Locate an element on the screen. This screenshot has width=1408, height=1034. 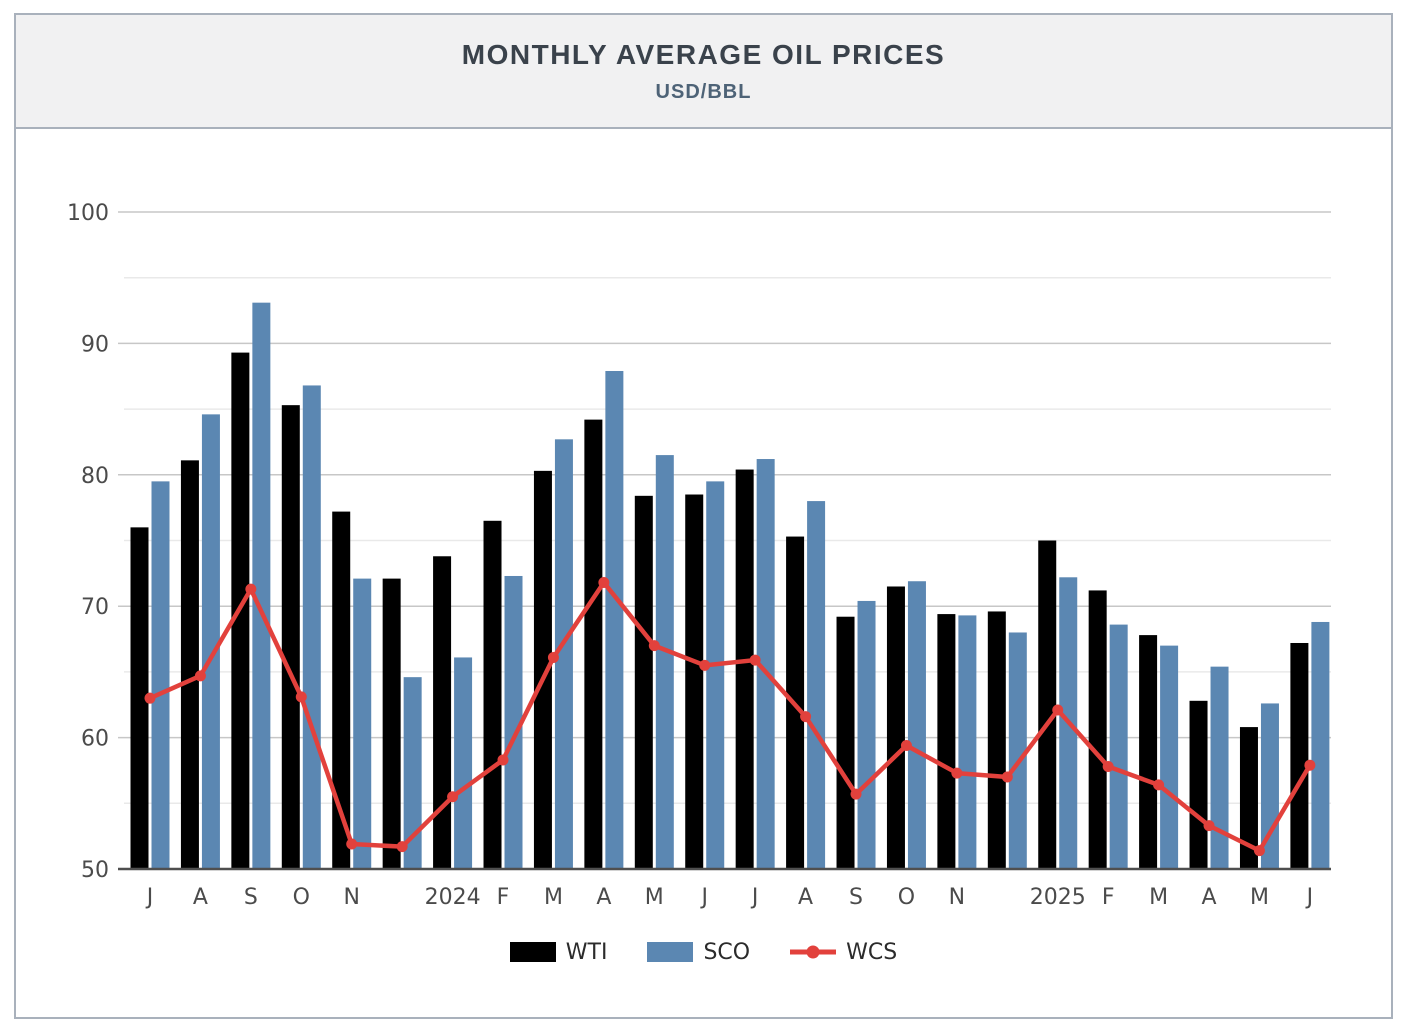
x-axis-label: 2025 is located at coordinates (1058, 897).